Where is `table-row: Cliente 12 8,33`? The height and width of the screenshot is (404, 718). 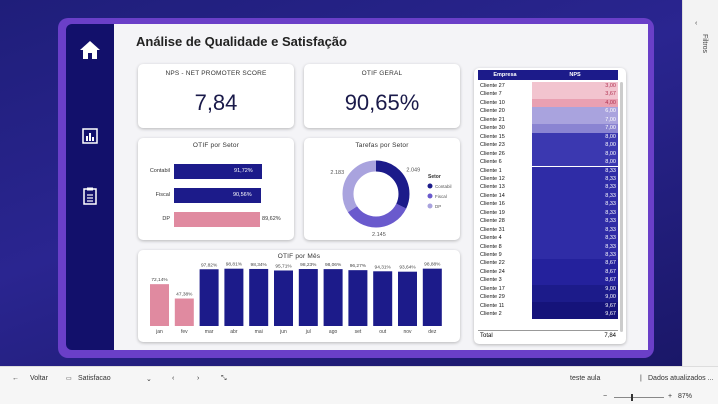
table-row: Cliente 12 8,33 is located at coordinates (548, 179).